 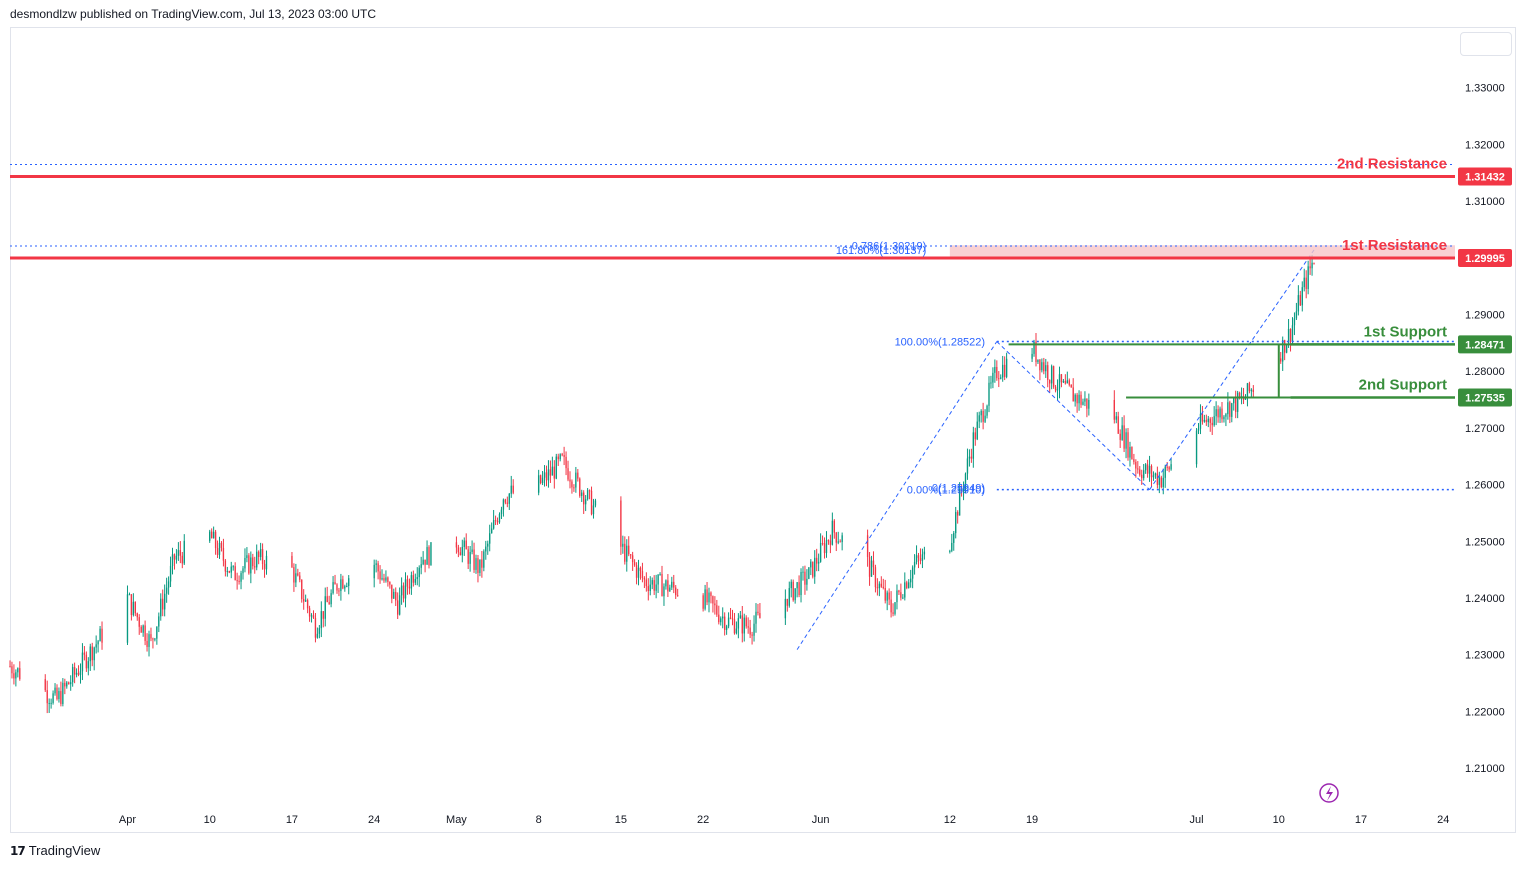 I want to click on lightning-icon-bolt, so click(x=1329, y=793).